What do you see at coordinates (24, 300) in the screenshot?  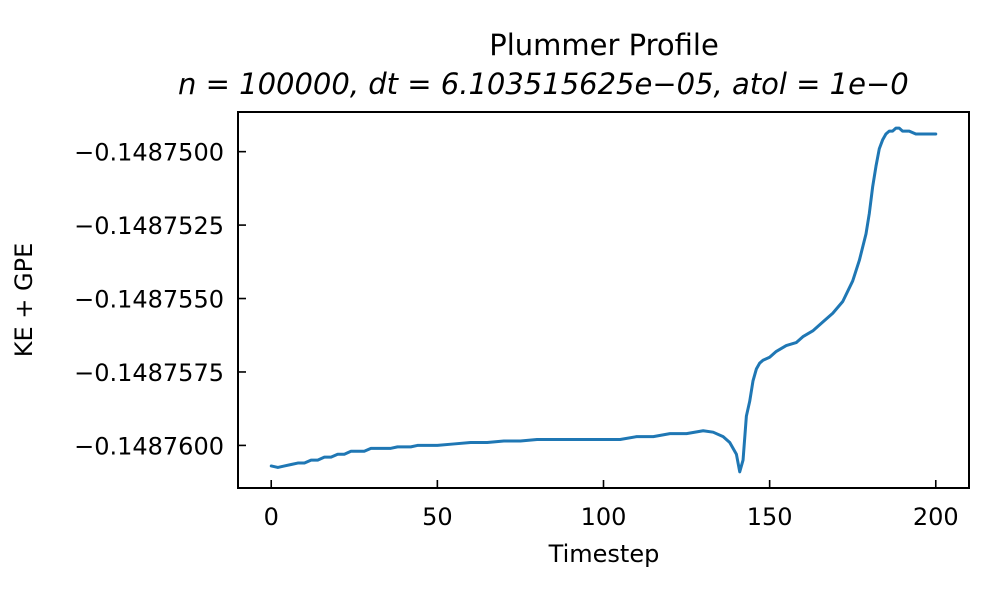 I see `y-axis-label: KE + GPE` at bounding box center [24, 300].